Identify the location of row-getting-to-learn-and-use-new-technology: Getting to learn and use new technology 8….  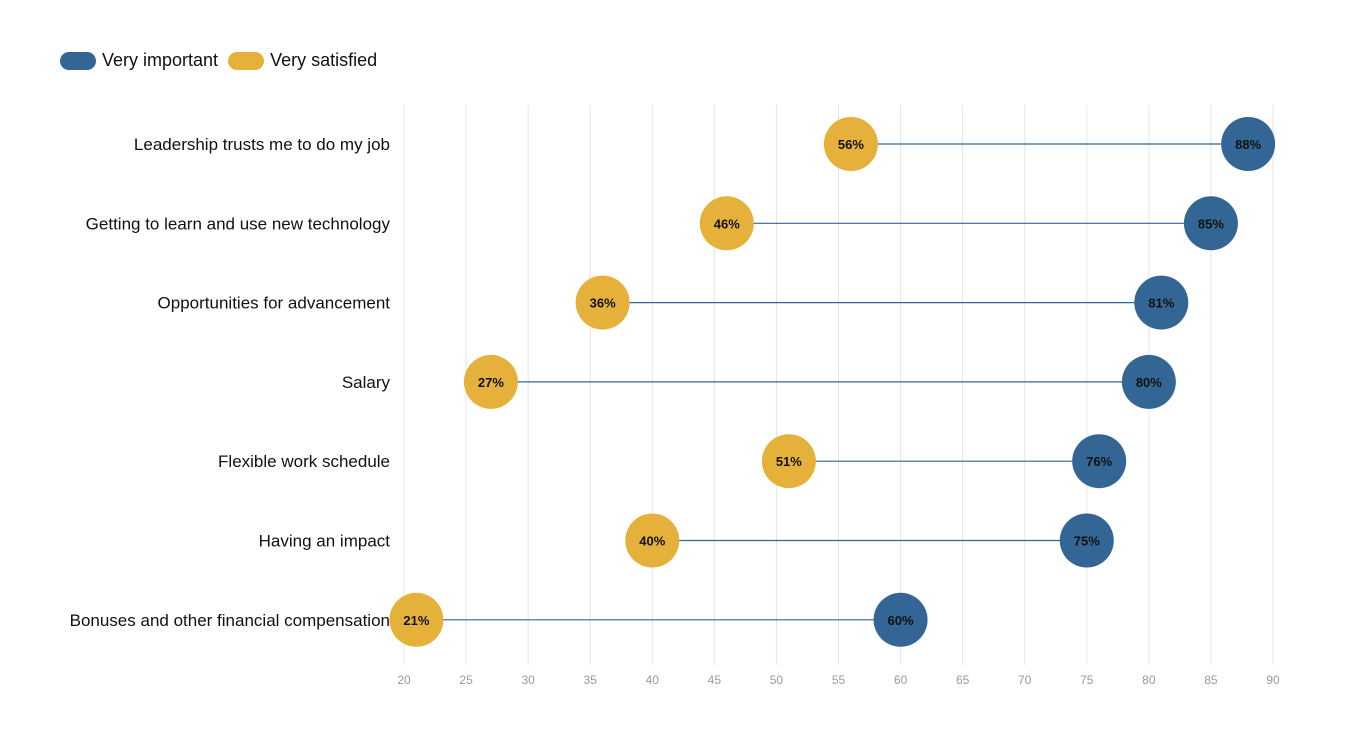
(662, 223).